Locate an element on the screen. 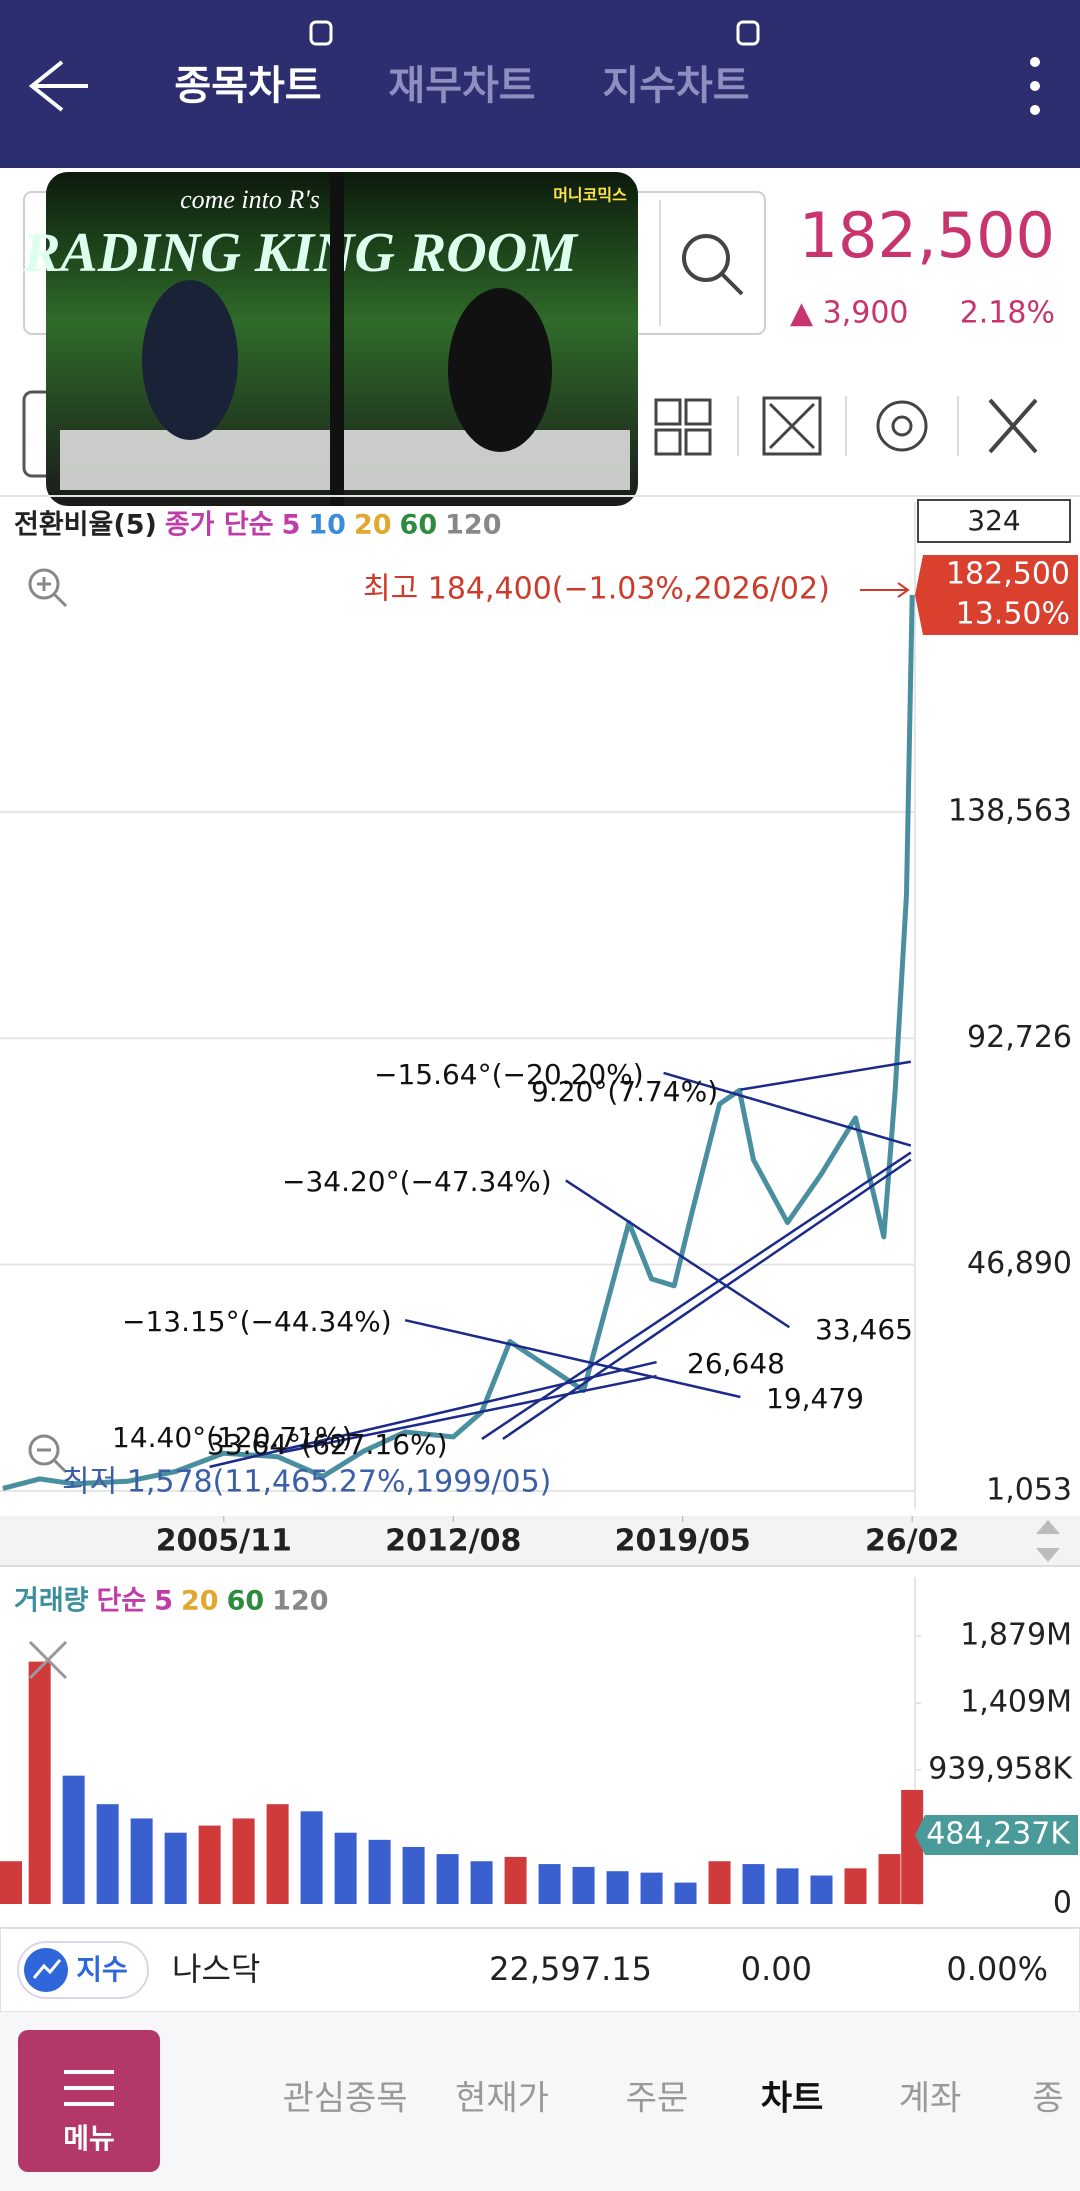 This screenshot has width=1080, height=2191. menu-icon is located at coordinates (89, 2088).